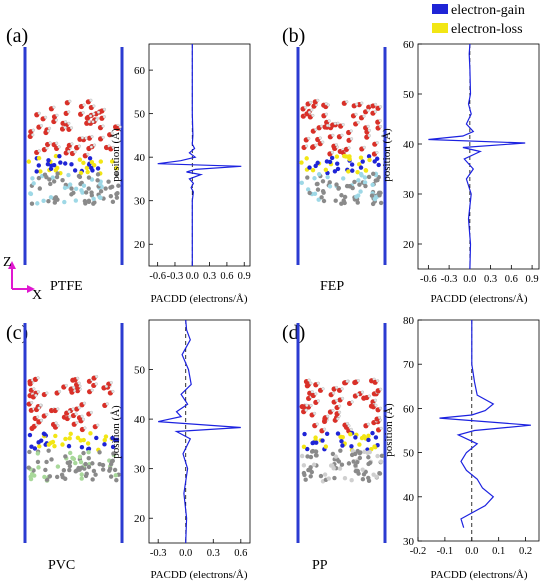  Describe the element at coordinates (157, 276) in the screenshot. I see `x-tick-label: -0.6` at that location.